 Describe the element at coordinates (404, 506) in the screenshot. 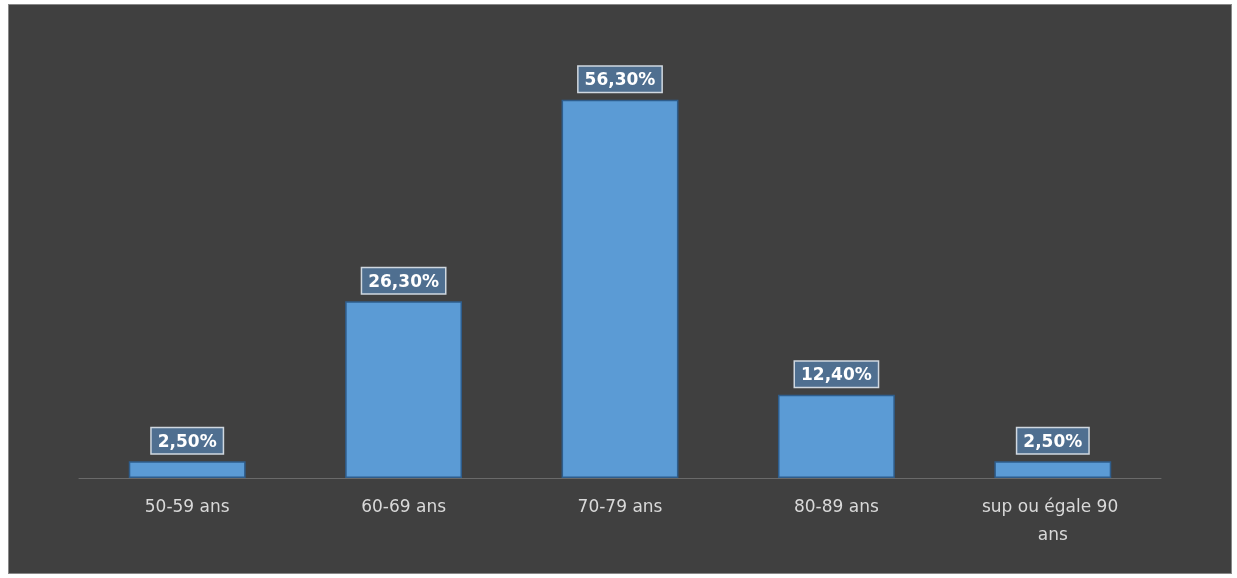

I see `x-tick-label: 60-69 ans` at that location.